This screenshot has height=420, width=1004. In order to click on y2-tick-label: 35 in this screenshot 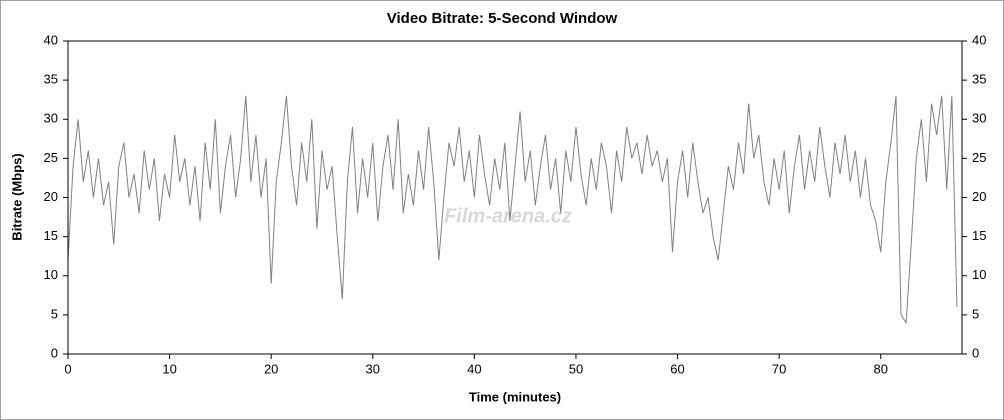, I will do `click(979, 79)`.